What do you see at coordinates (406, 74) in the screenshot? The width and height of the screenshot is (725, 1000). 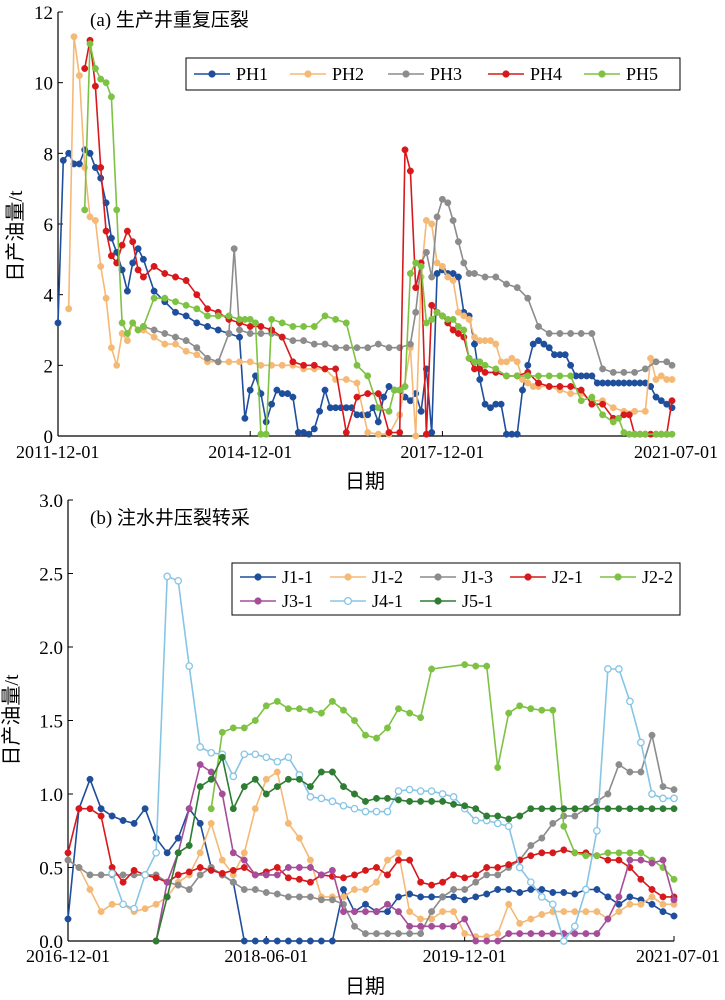 I see `legend-marker-PH3` at bounding box center [406, 74].